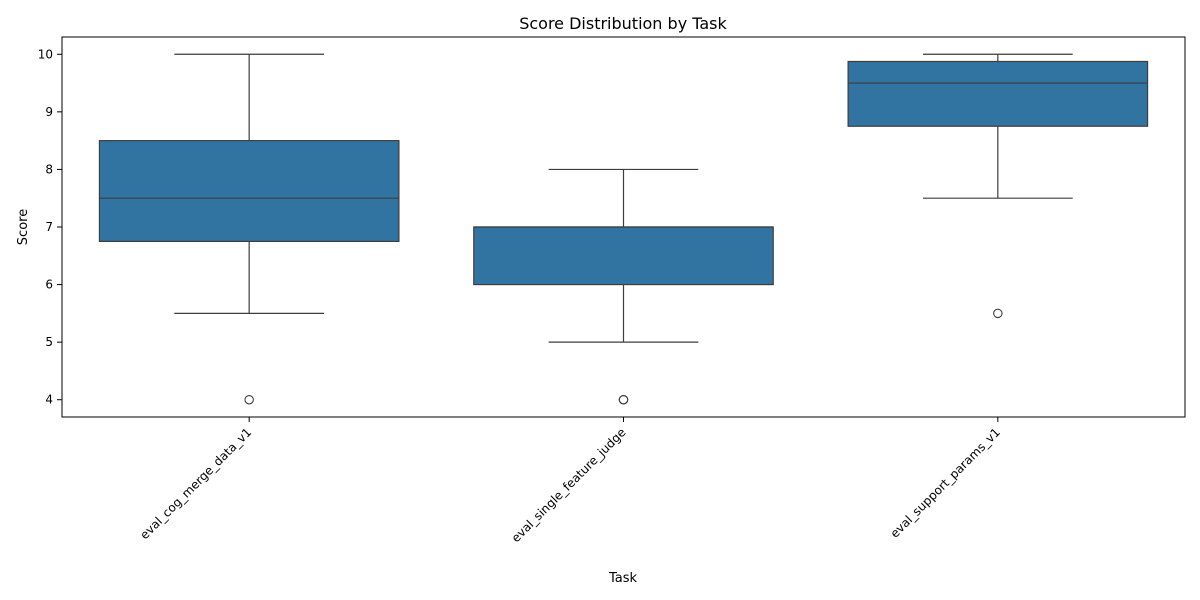 The width and height of the screenshot is (1200, 600). I want to click on y-tick-label: 8, so click(49, 169).